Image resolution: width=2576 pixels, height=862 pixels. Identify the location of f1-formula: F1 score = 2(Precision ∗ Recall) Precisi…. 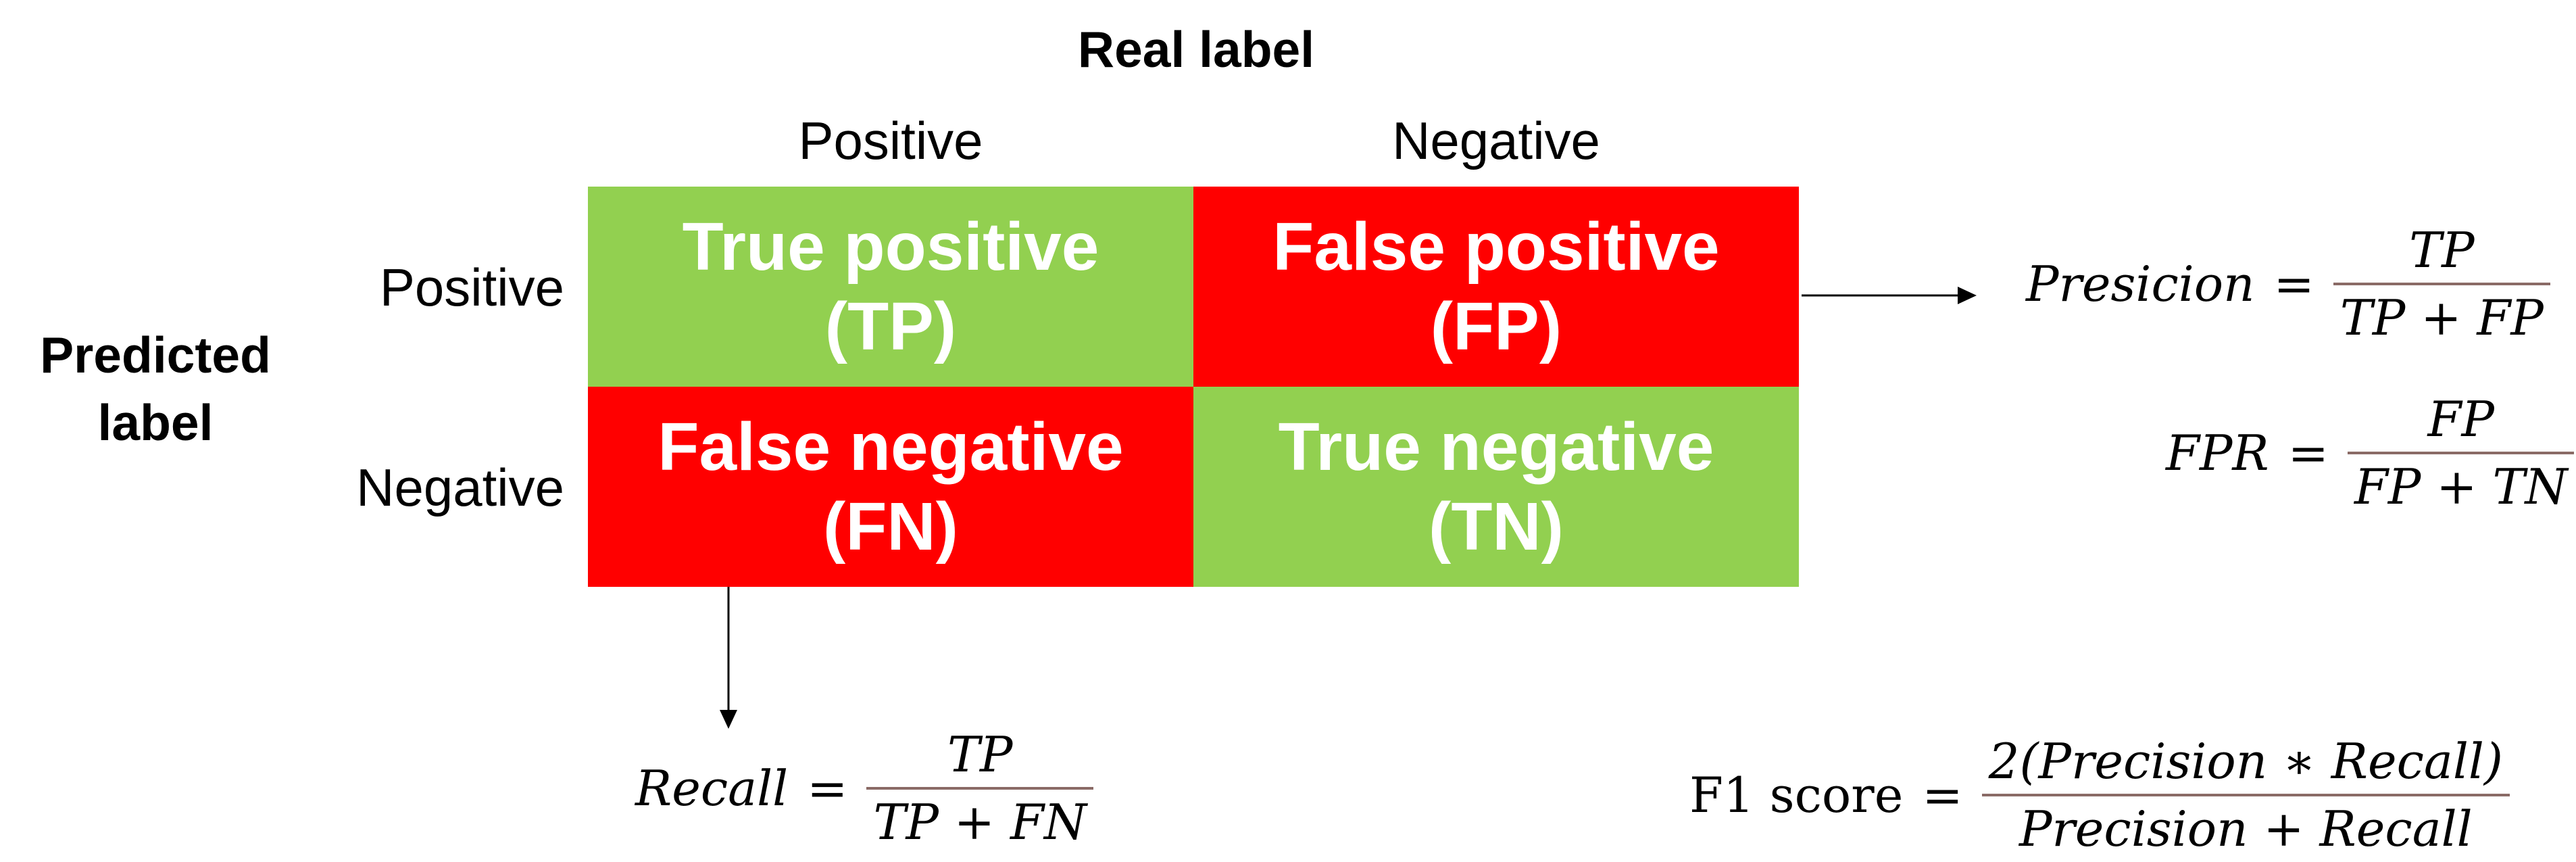
(2100, 795).